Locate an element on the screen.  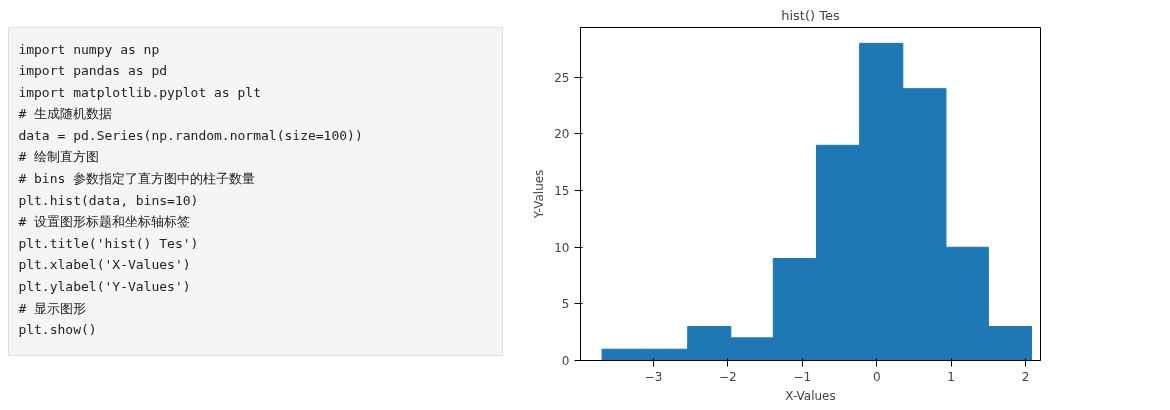
text: plt.show() is located at coordinates (57, 330).